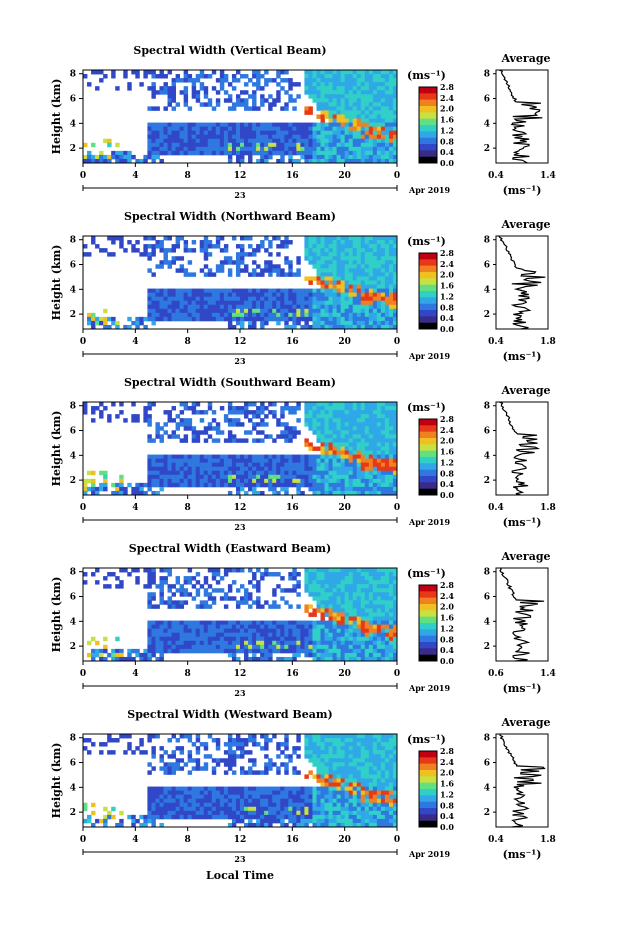 This screenshot has height=933, width=618. Describe the element at coordinates (447, 495) in the screenshot. I see `colorbar-tick-label: 0.0` at that location.